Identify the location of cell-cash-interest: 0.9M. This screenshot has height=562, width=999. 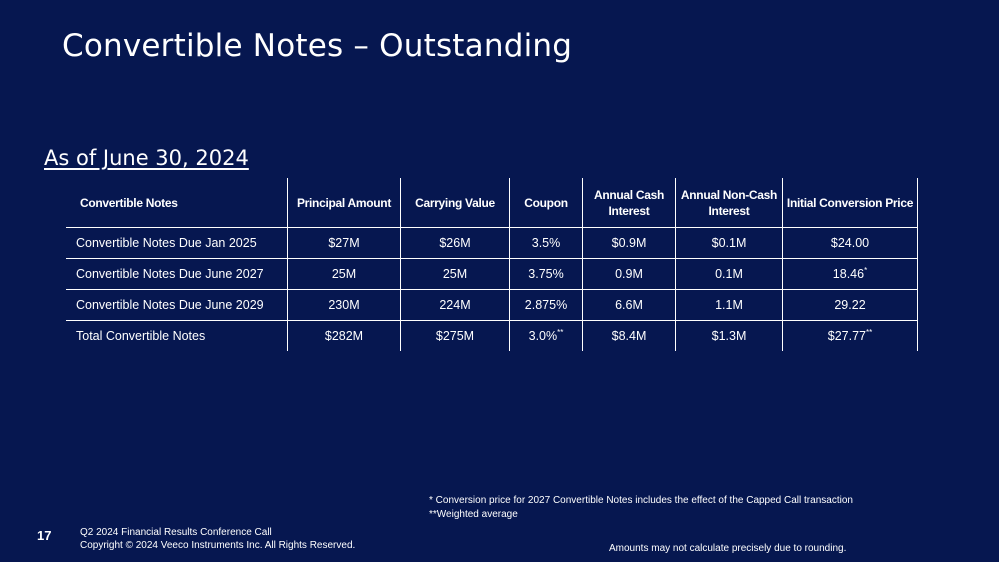
(629, 274).